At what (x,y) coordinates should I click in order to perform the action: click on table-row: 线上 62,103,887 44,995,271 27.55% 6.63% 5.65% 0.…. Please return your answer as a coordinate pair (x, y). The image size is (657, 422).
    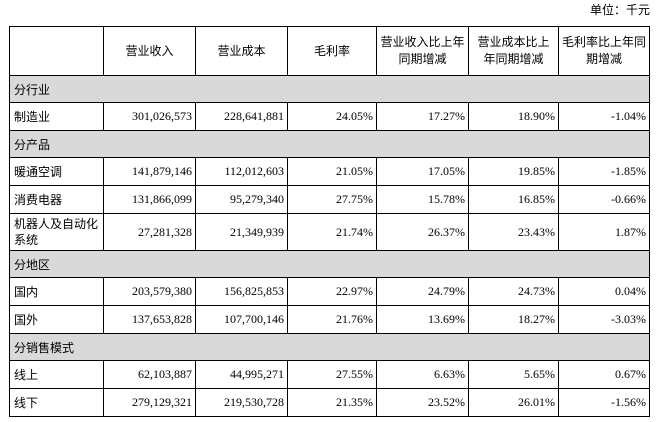
    Looking at the image, I should click on (329, 374).